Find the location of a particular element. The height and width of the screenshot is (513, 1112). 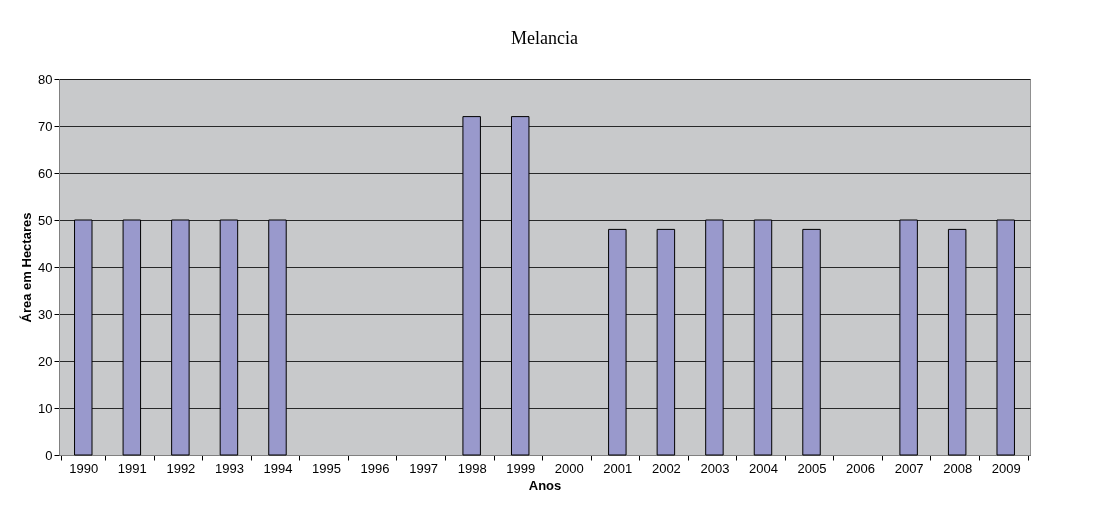

x-tick-label: 1993 is located at coordinates (229, 468).